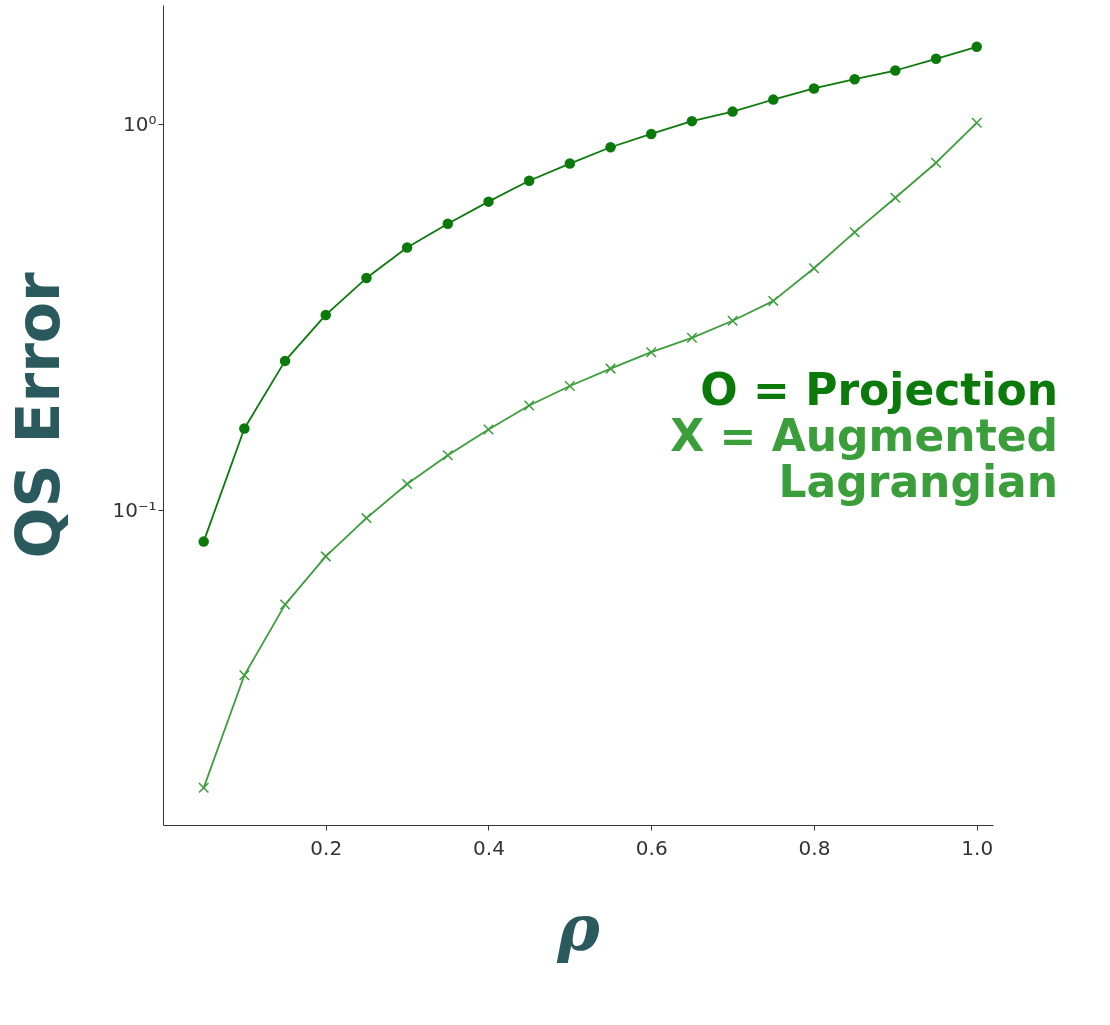 The image size is (1110, 1025). Describe the element at coordinates (879, 390) in the screenshot. I see `text: O = Projection` at that location.